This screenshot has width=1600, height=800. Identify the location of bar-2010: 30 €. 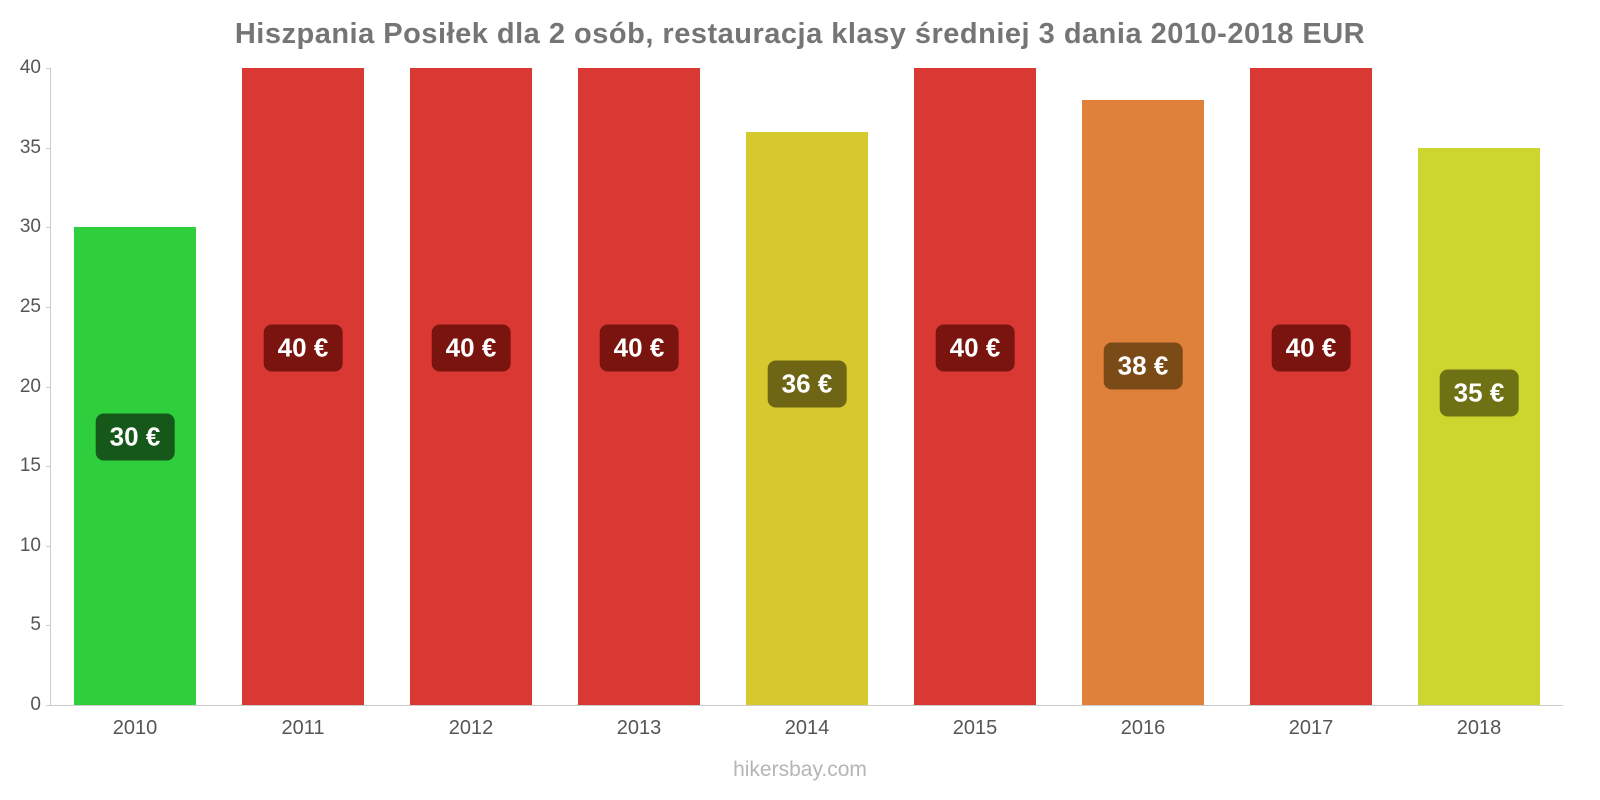
(135, 466).